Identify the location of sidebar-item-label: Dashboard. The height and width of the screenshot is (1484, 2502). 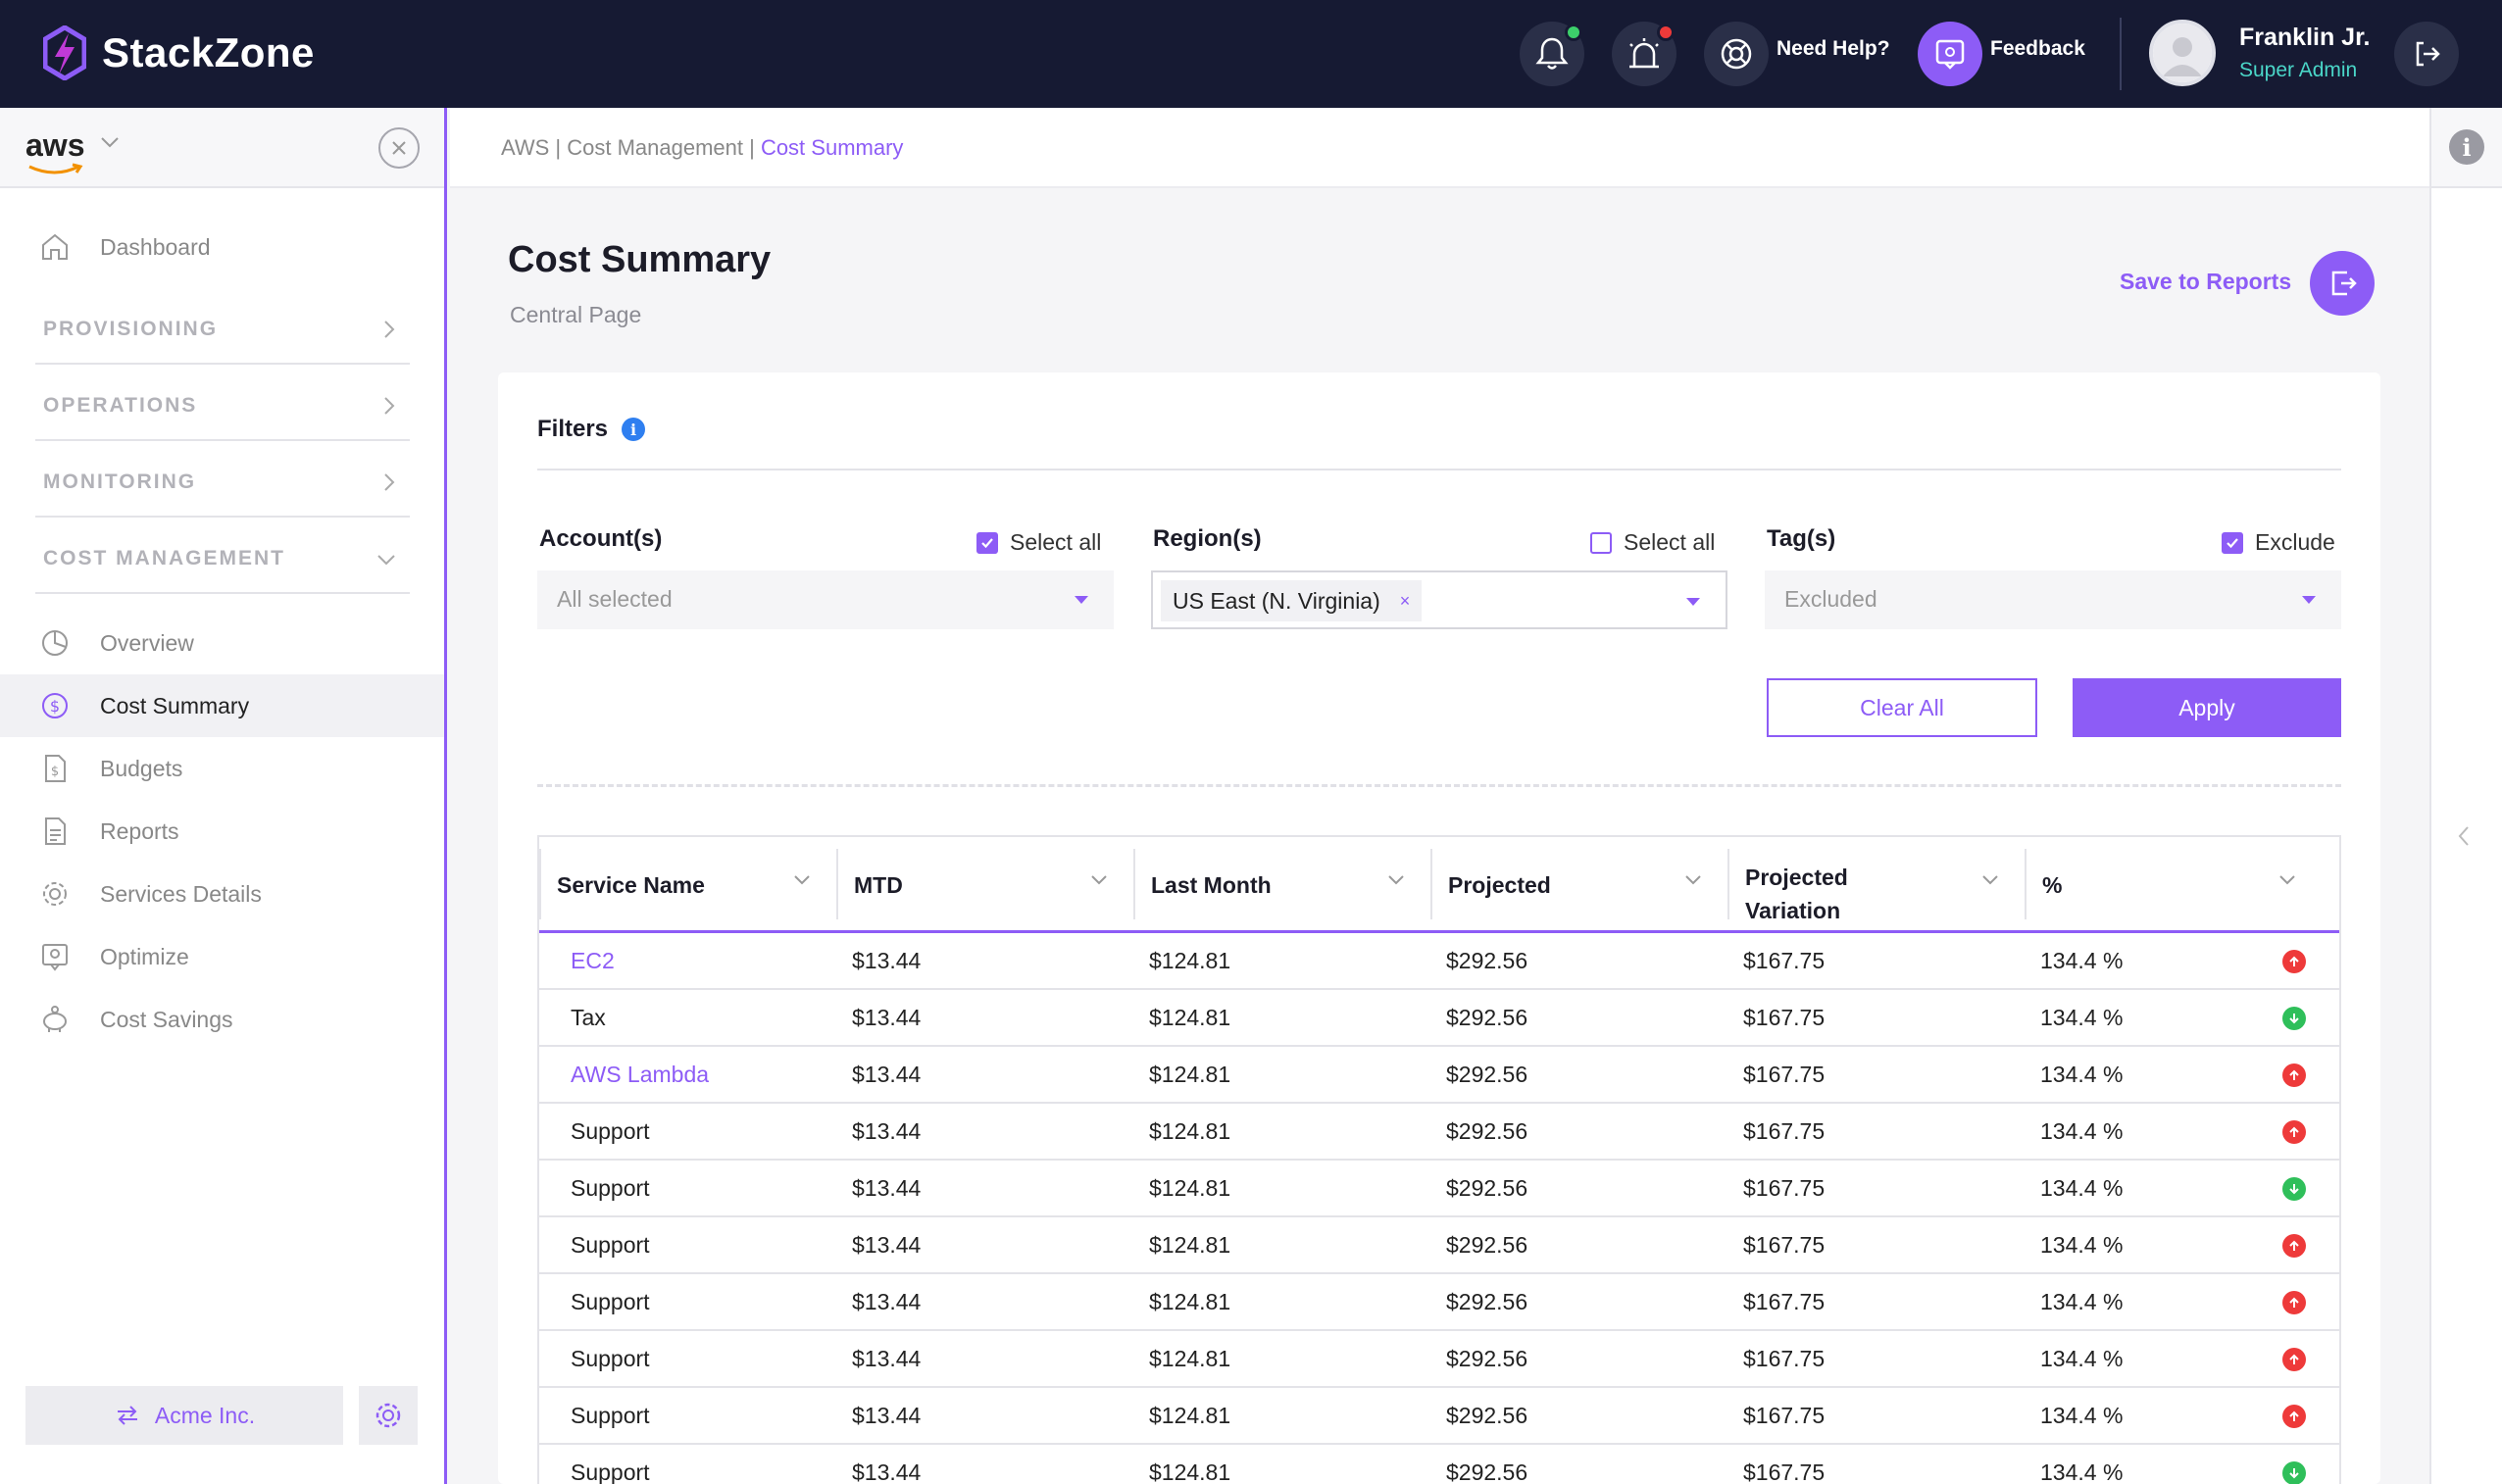
(155, 246).